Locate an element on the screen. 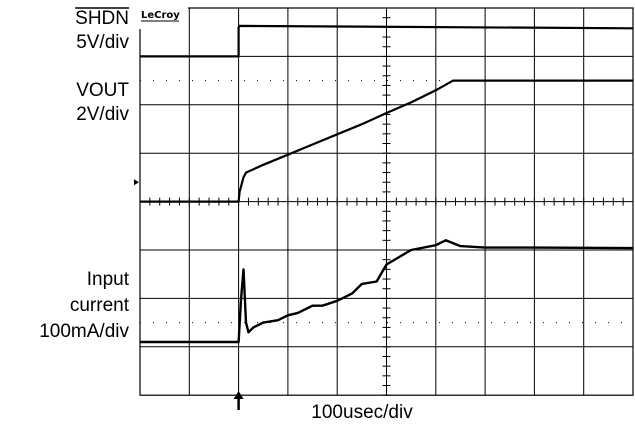  trigger-arrow-icon is located at coordinates (238, 400).